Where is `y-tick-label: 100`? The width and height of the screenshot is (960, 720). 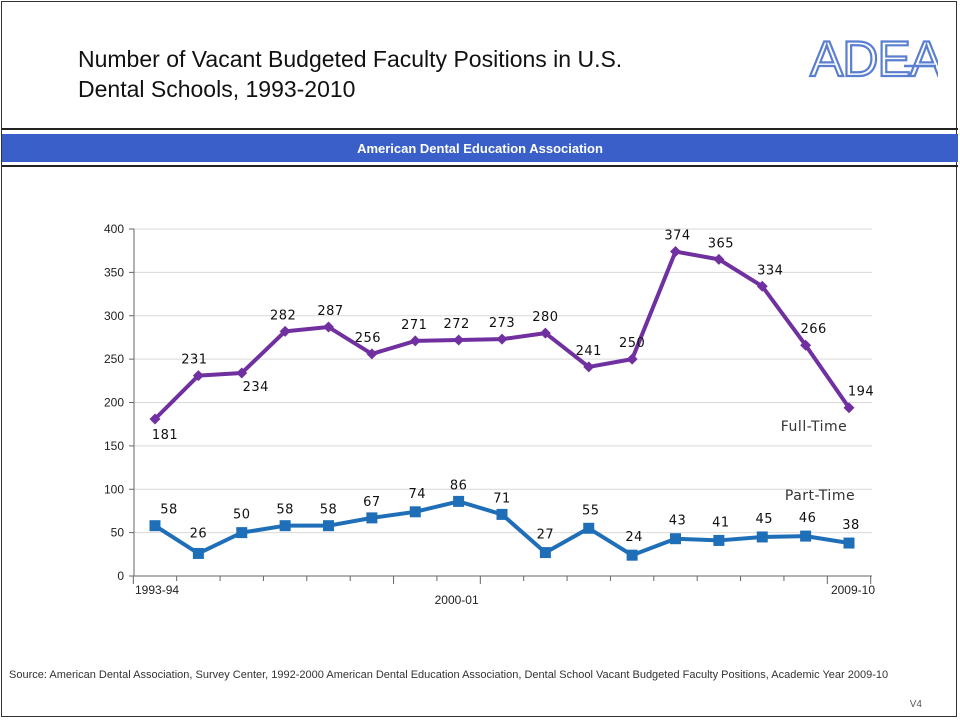 y-tick-label: 100 is located at coordinates (114, 489).